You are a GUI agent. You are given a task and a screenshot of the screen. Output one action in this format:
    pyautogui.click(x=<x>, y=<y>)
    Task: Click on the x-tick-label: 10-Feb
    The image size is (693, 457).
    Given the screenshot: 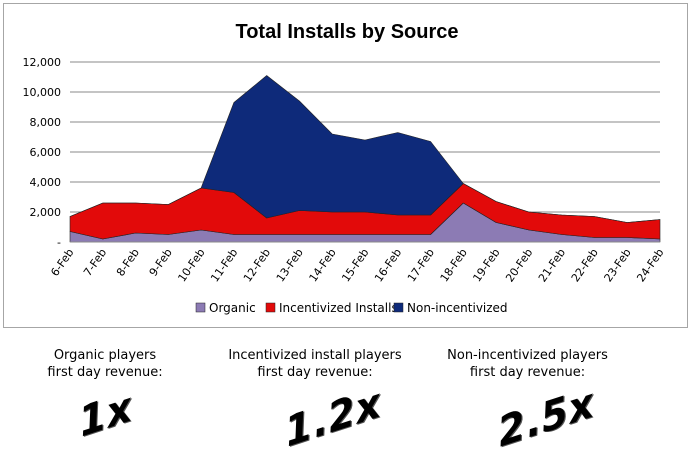 What is the action you would take?
    pyautogui.click(x=191, y=265)
    